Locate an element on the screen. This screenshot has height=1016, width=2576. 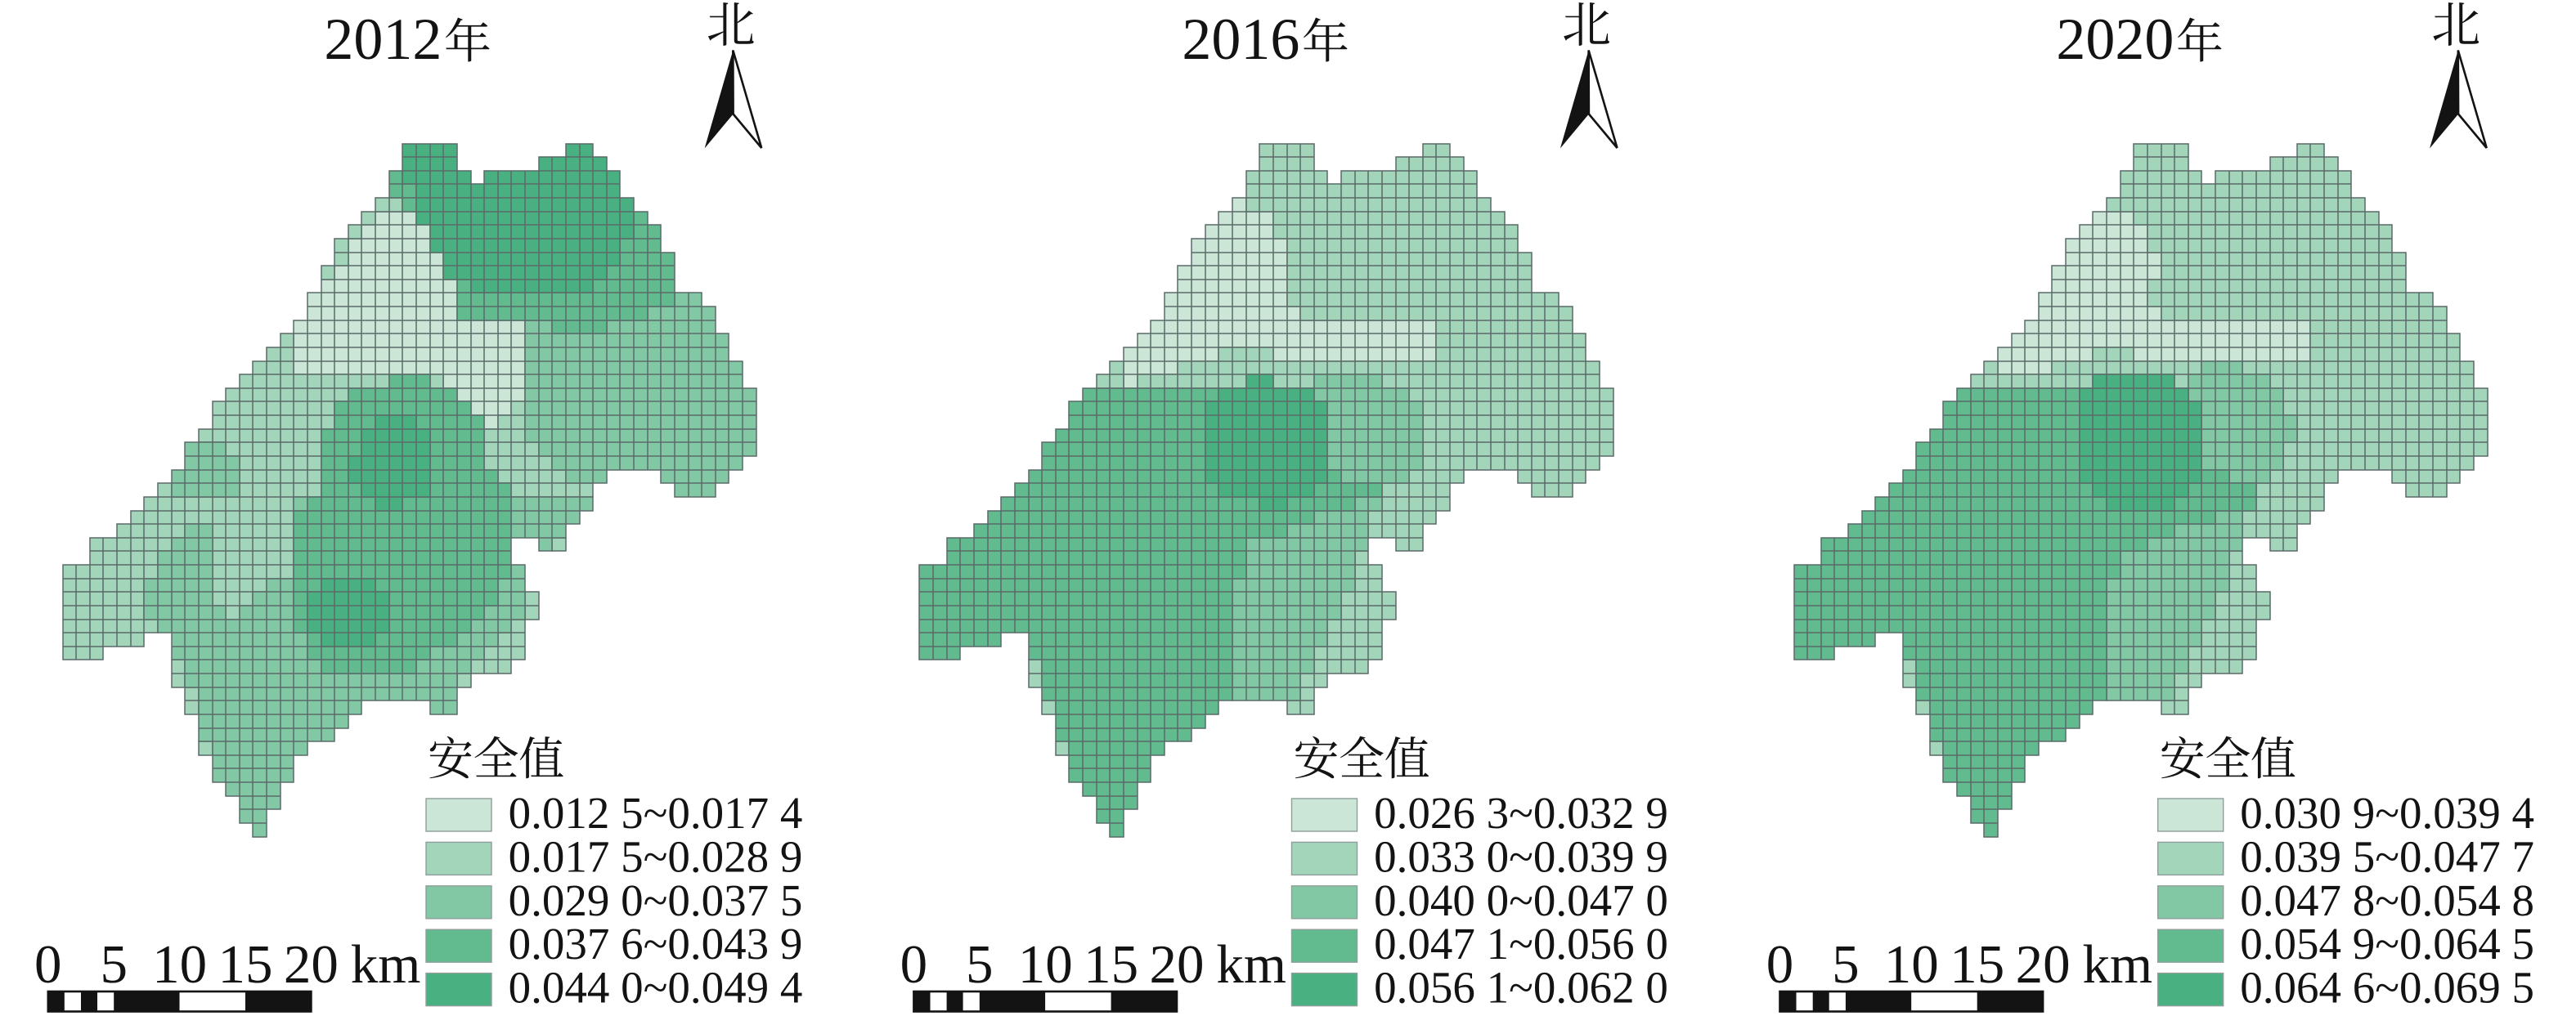
svg-text: 0.047 1~0.056 0 is located at coordinates (1521, 944).